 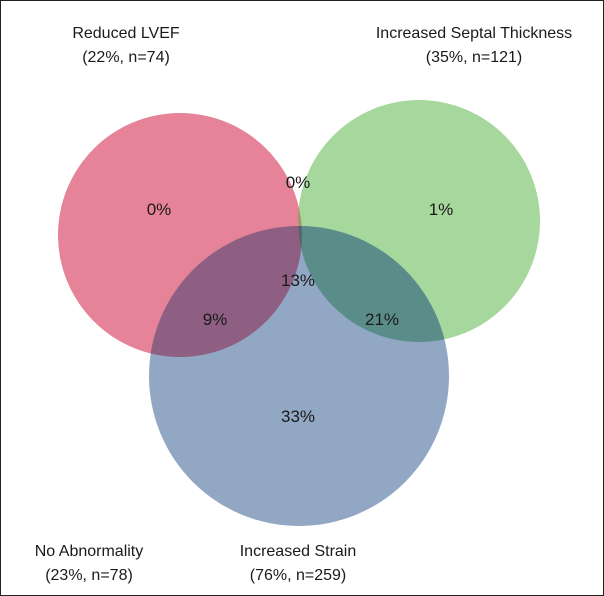 What do you see at coordinates (89, 575) in the screenshot?
I see `label-no-abnormality-stats: (23%, n=78)` at bounding box center [89, 575].